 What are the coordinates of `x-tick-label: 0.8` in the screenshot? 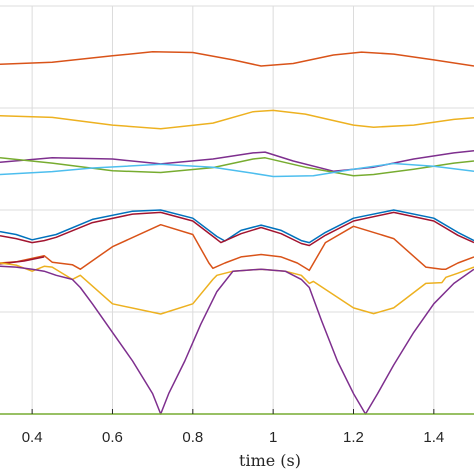 It's located at (192, 437).